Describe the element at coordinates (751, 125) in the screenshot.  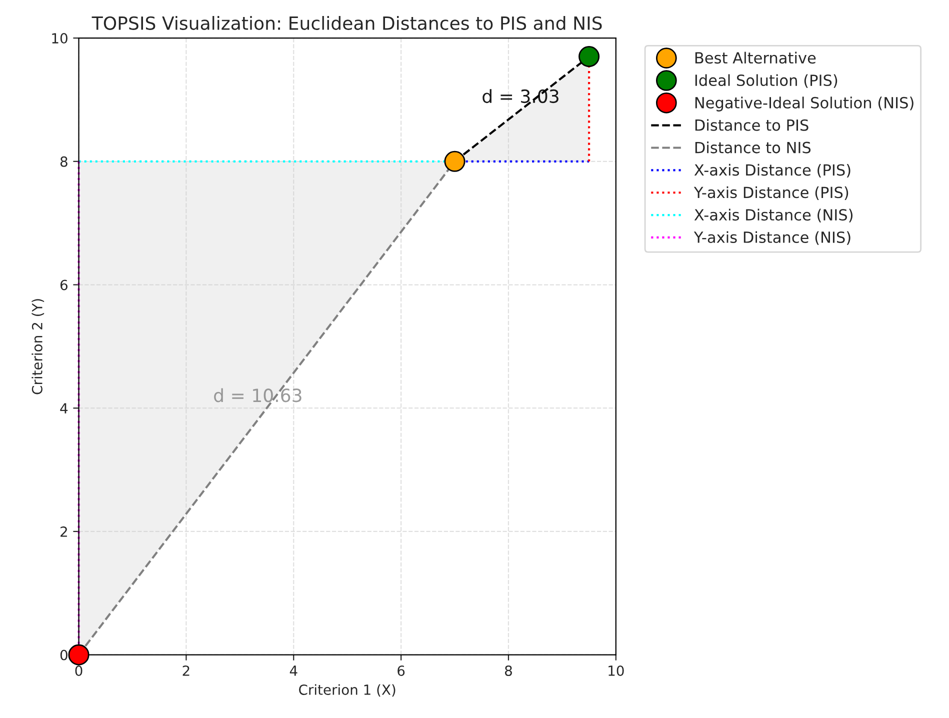
I see `legend-label: Distance to PIS` at that location.